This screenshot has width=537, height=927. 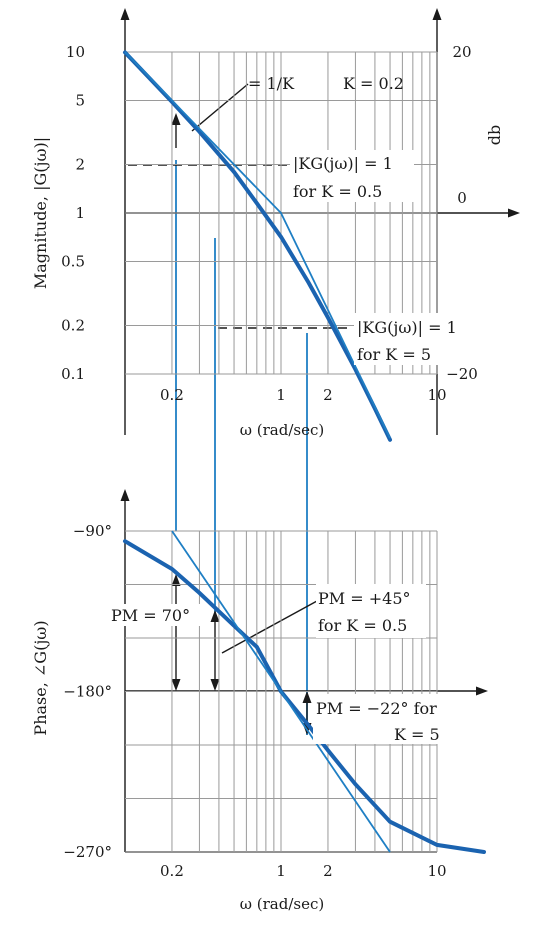 What do you see at coordinates (87, 692) in the screenshot?
I see `phase-y-tick-label: −180°` at bounding box center [87, 692].